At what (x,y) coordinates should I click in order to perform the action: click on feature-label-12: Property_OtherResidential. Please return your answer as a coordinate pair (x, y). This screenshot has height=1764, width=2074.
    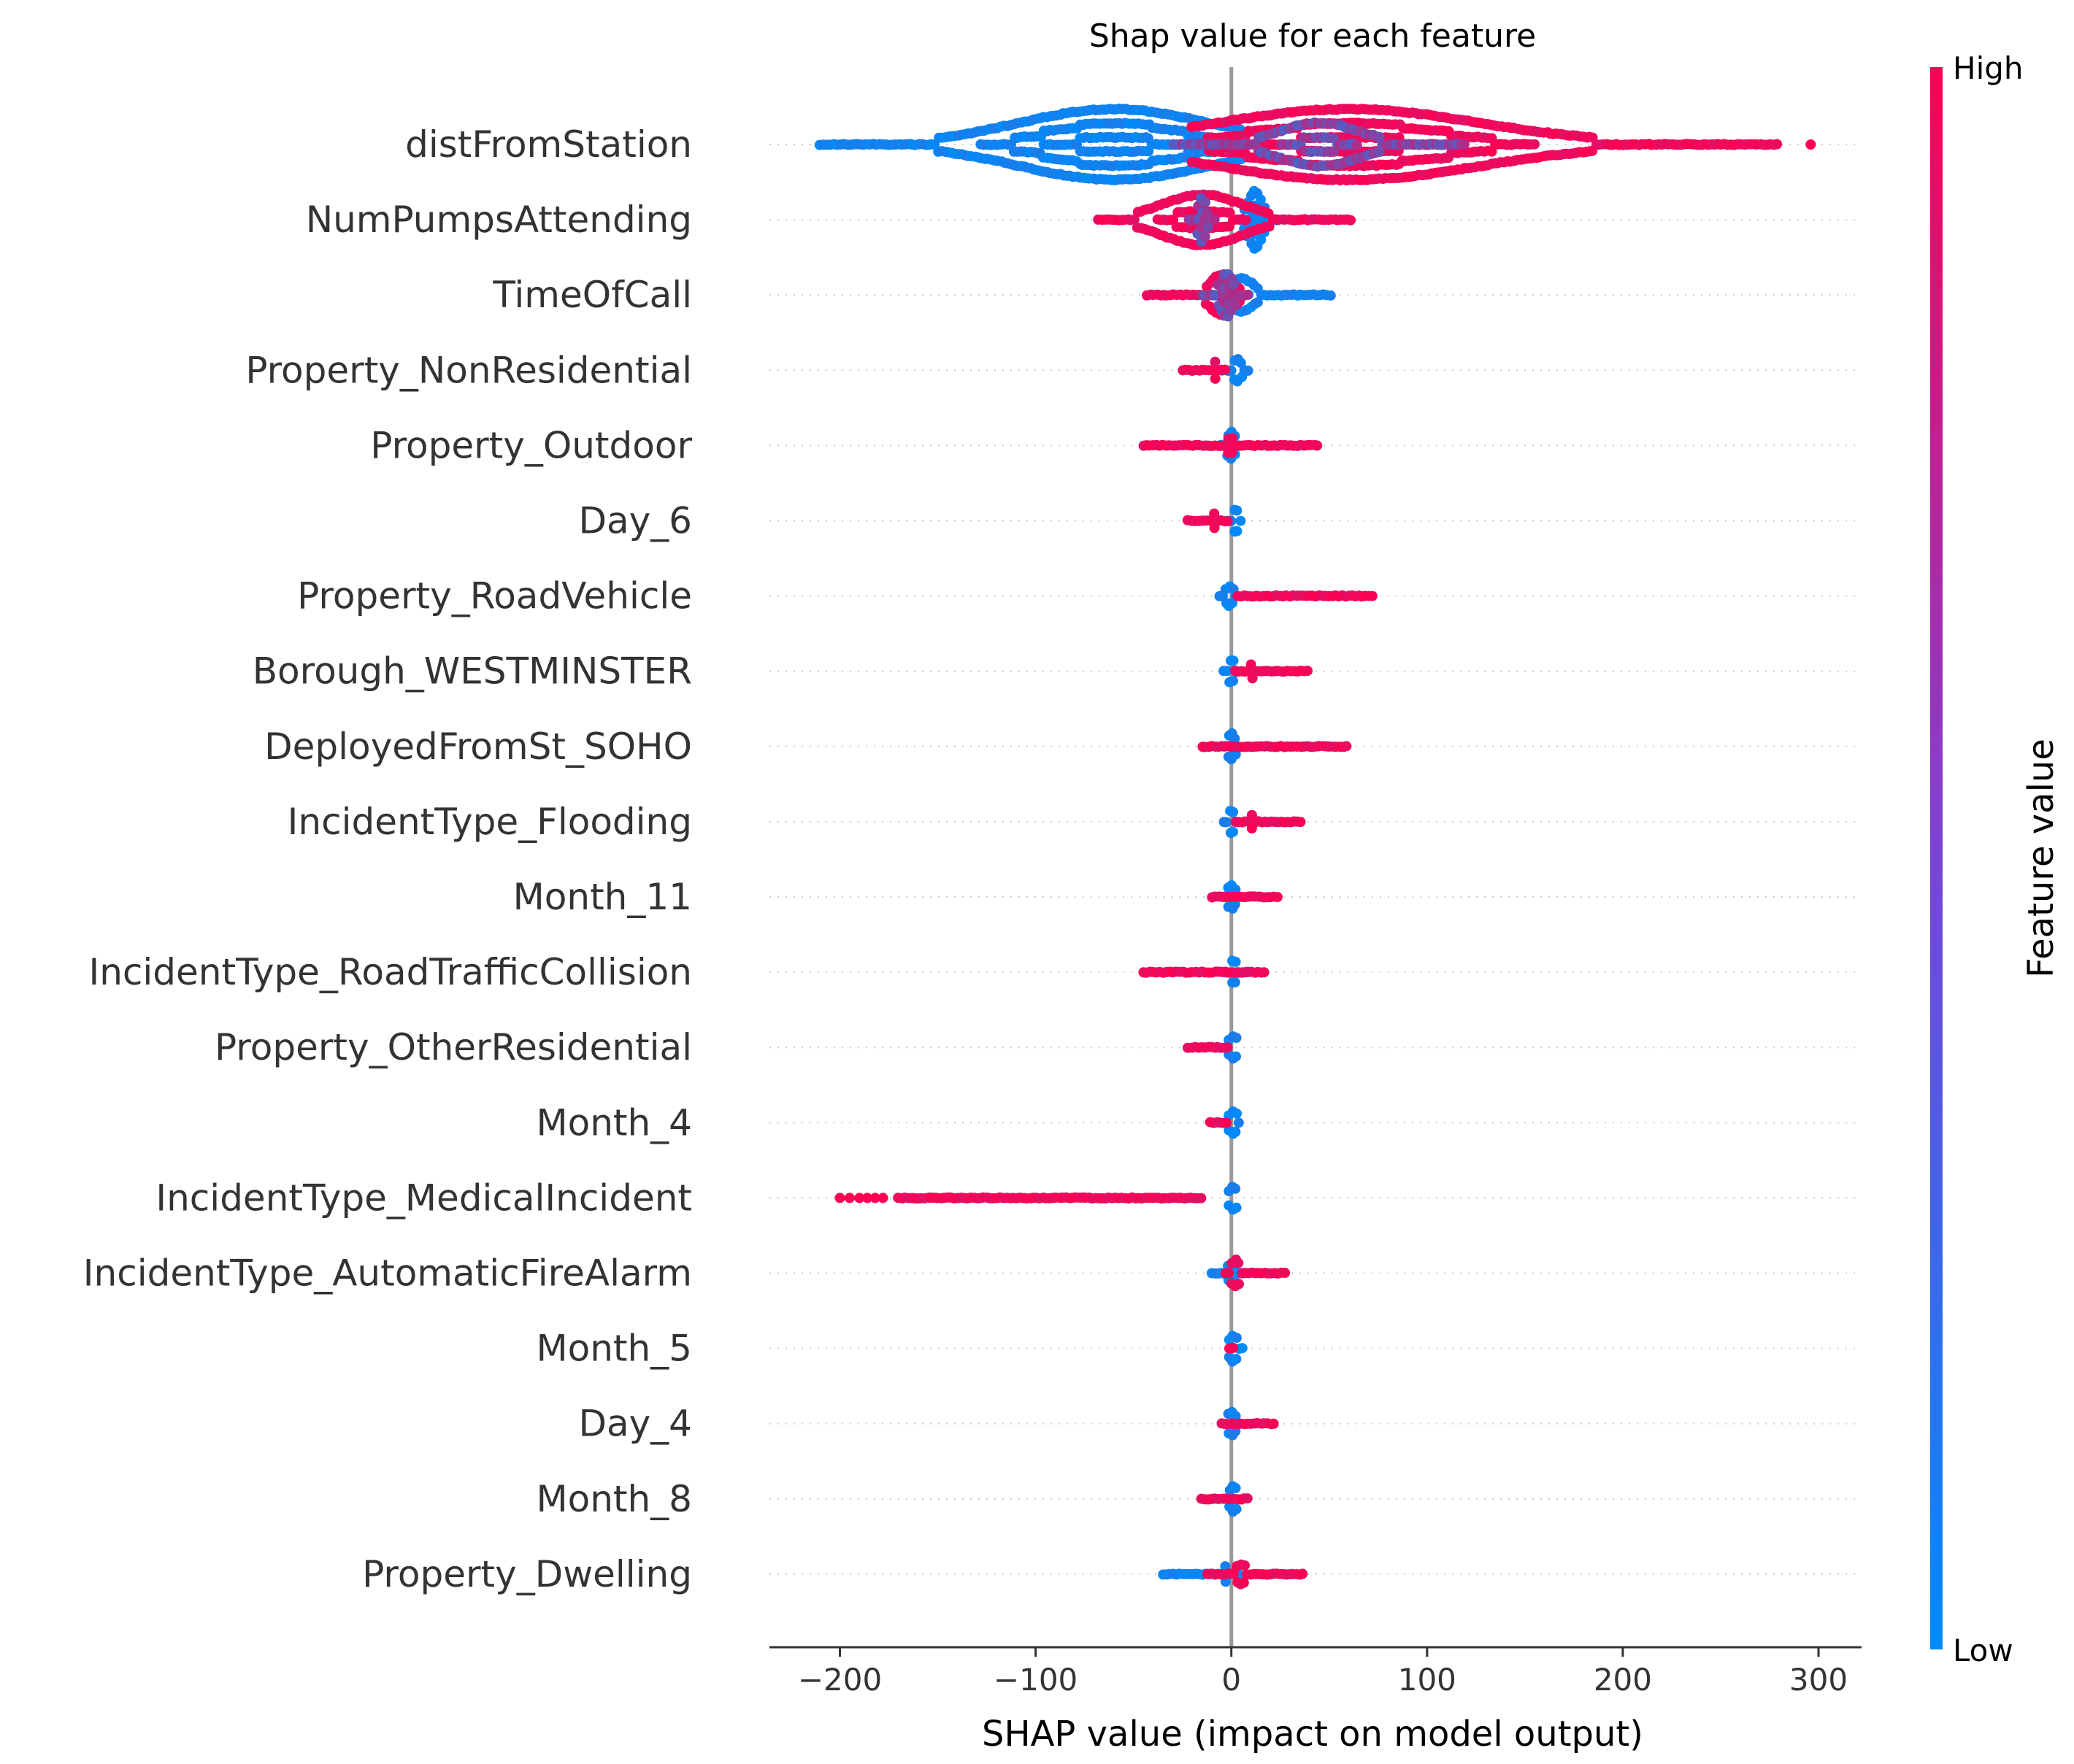
    Looking at the image, I should click on (453, 1047).